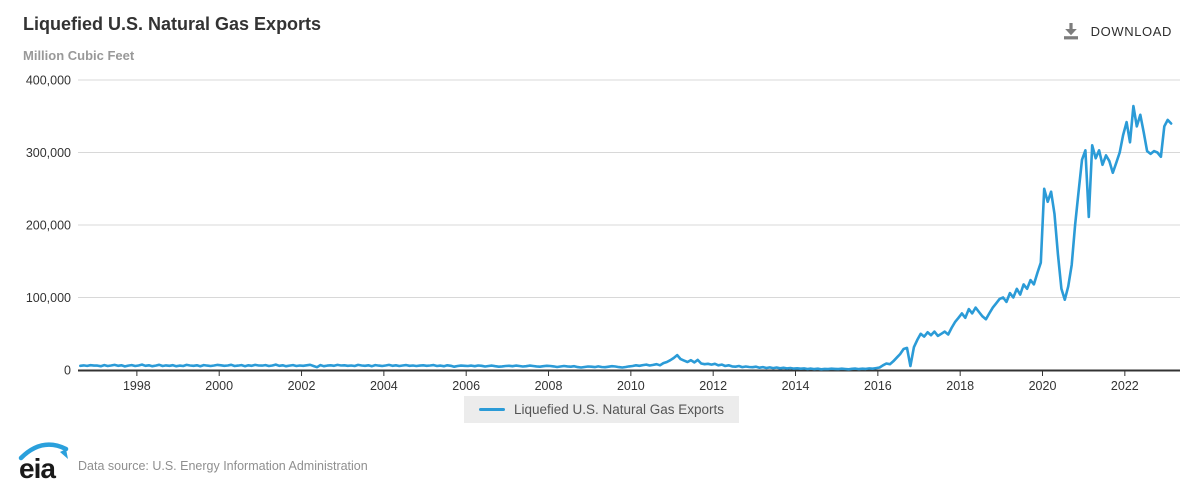  Describe the element at coordinates (48, 226) in the screenshot. I see `y-tick-label: 200,000` at that location.